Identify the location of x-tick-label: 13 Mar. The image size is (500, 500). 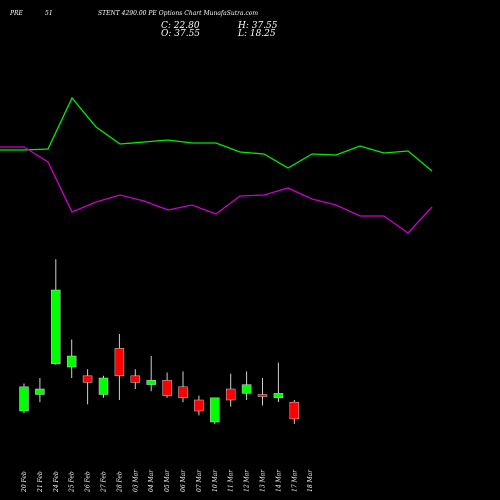
(263, 480).